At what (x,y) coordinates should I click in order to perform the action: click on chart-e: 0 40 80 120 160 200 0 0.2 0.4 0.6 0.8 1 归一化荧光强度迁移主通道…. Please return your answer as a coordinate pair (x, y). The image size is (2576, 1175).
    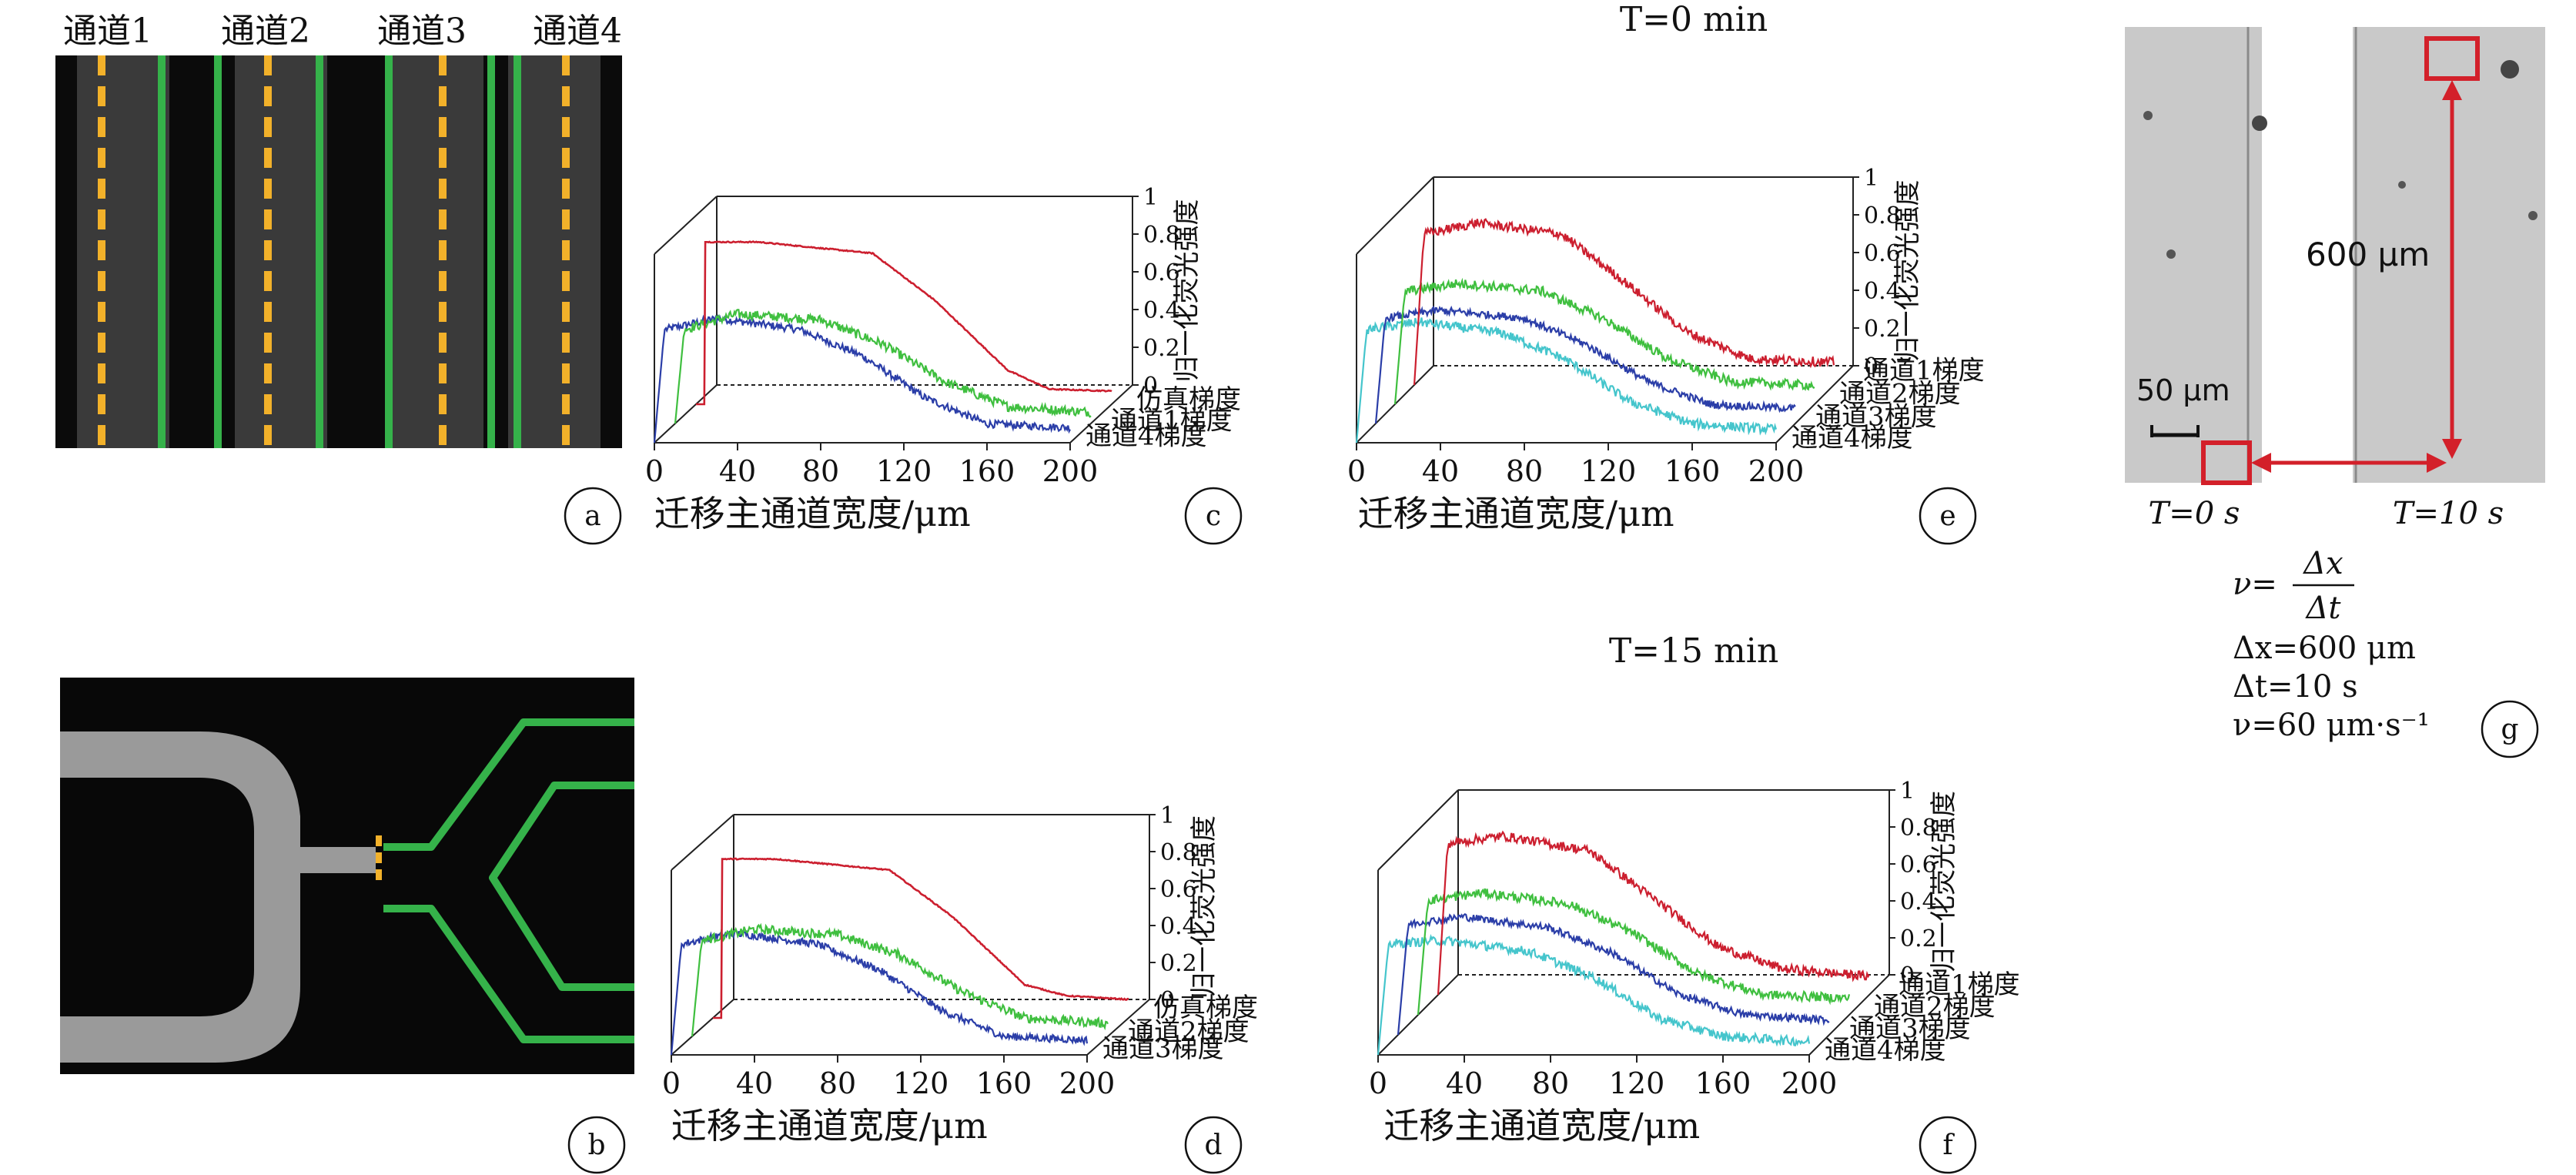
    Looking at the image, I should click on (1666, 272).